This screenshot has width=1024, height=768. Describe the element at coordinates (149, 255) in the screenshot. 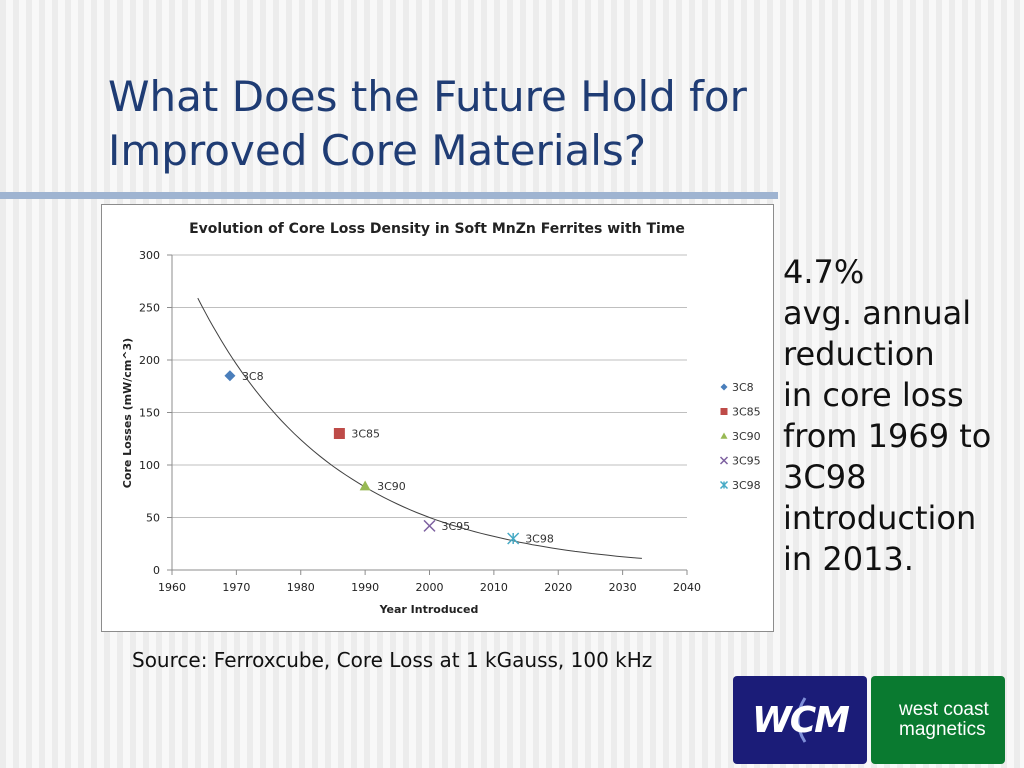

I see `y-tick-label: 300` at that location.